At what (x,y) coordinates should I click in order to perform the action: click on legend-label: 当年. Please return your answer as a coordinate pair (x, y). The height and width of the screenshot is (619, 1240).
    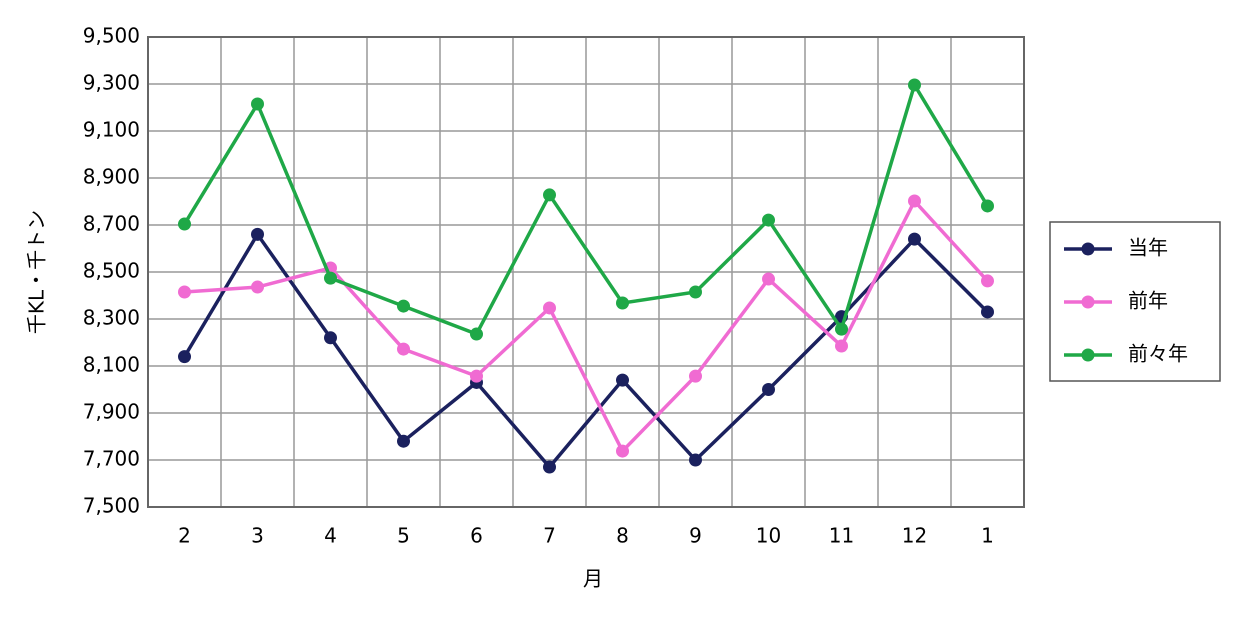
    Looking at the image, I should click on (1148, 248).